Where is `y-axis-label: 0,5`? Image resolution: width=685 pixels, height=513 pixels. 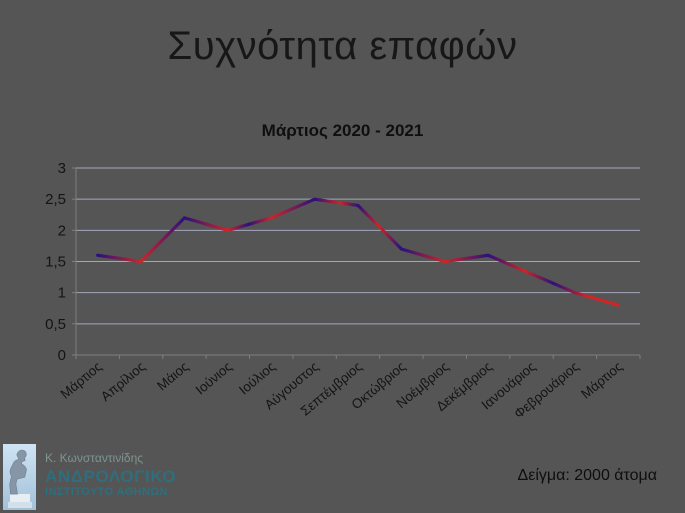
y-axis-label: 0,5 is located at coordinates (55, 324).